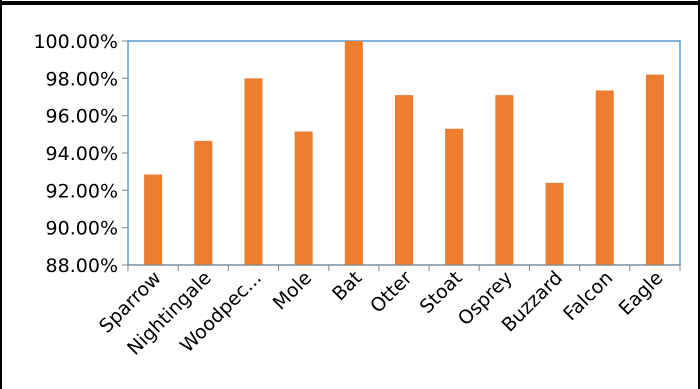  I want to click on bar-woodpec, so click(253, 171).